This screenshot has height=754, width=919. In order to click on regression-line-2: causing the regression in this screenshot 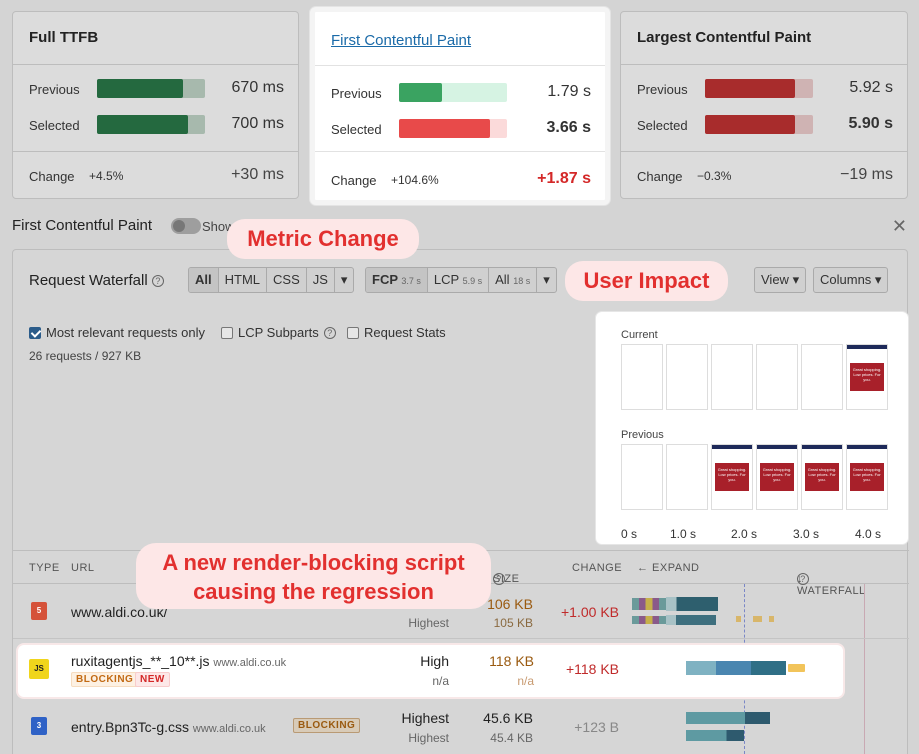, I will do `click(313, 591)`.